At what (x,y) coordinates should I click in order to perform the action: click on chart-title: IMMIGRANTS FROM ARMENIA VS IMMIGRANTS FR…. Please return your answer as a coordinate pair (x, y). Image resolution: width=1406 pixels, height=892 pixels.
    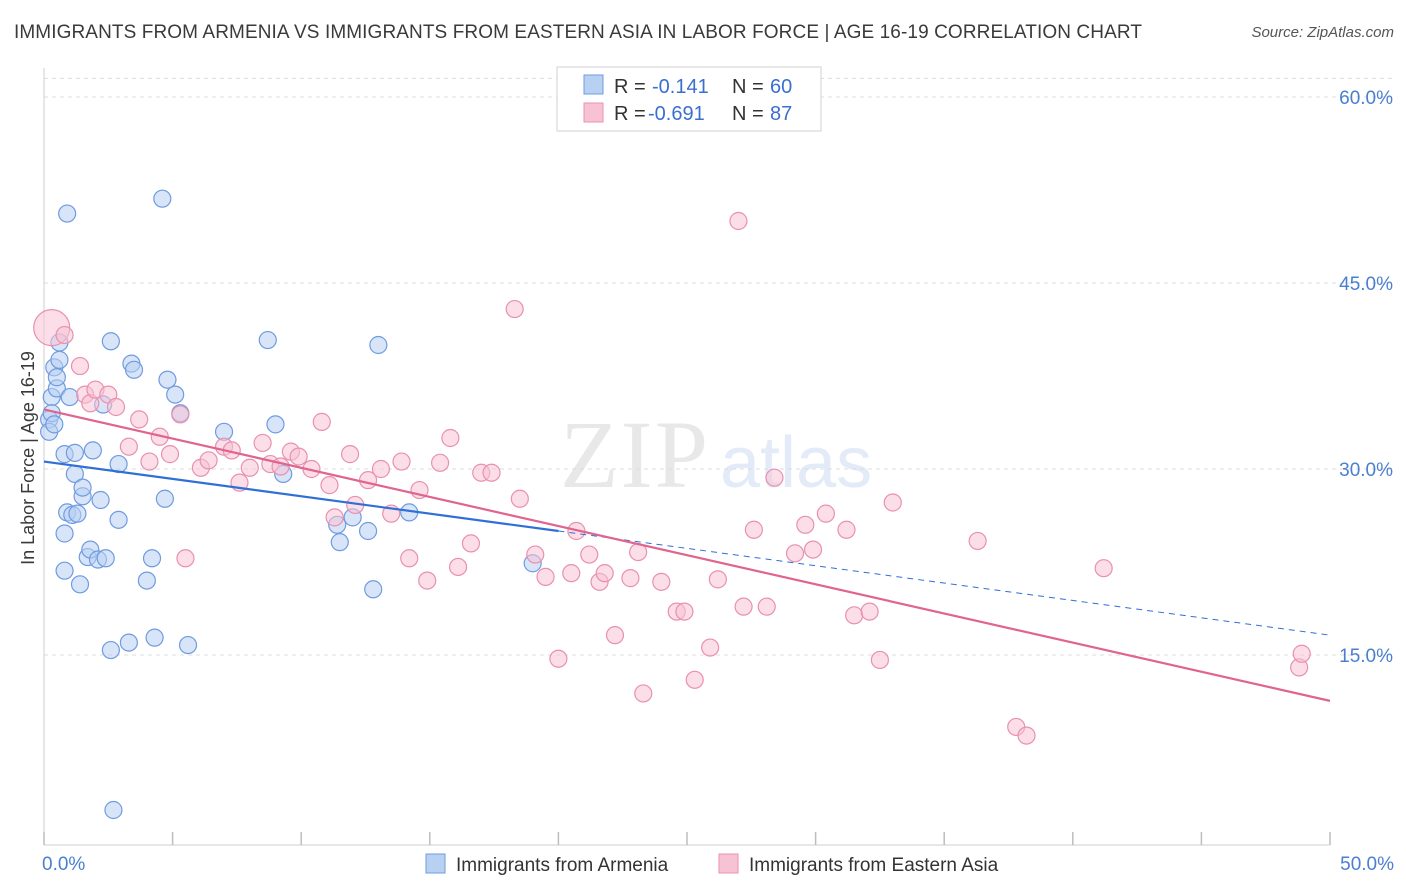
    Looking at the image, I should click on (578, 32).